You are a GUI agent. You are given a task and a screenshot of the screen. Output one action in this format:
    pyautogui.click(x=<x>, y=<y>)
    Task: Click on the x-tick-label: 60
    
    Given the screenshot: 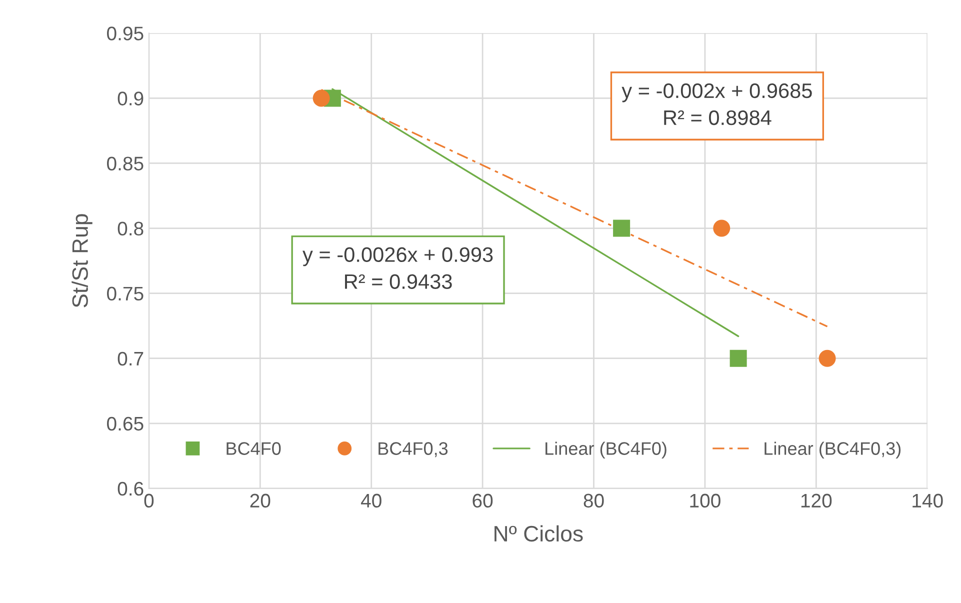 What is the action you would take?
    pyautogui.click(x=482, y=501)
    